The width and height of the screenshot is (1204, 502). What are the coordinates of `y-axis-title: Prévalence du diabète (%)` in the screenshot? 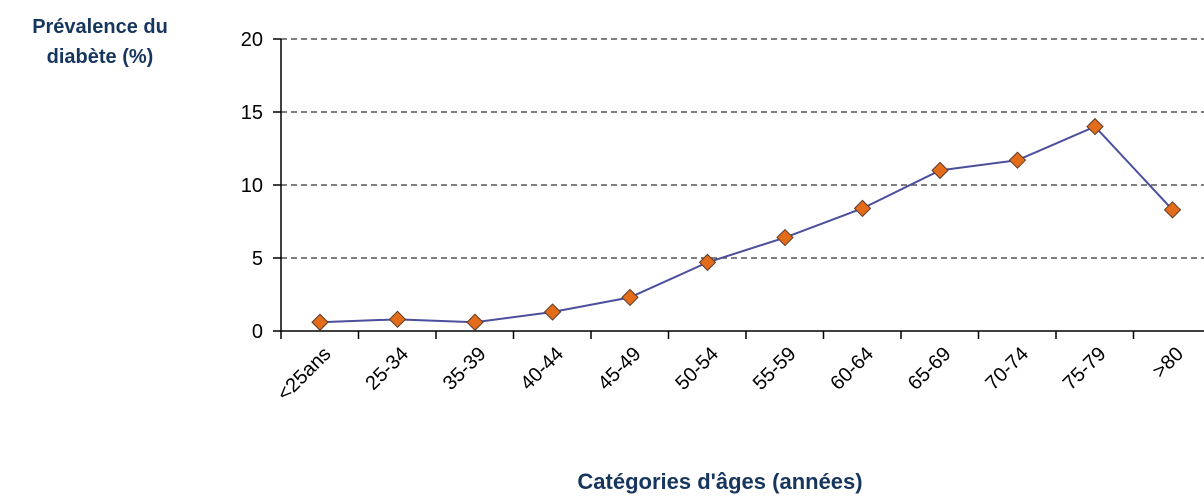 It's located at (100, 42).